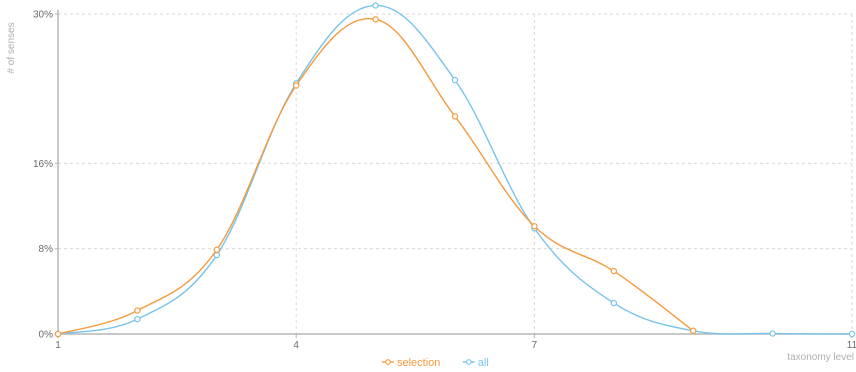  Describe the element at coordinates (851, 345) in the screenshot. I see `x-tick-label: 11` at that location.